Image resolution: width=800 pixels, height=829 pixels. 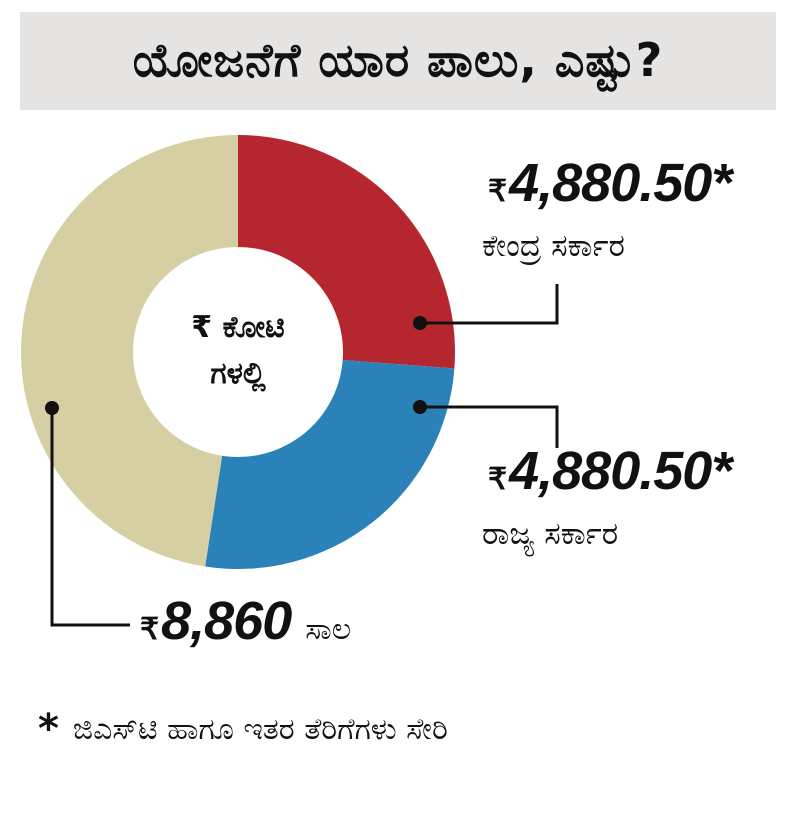 I want to click on footnote: * ಜಿಎಸ್‌ಟಿ ಹಾಗೂ ಇತರ ತೆರಿಗೆಗಳು ಸೇರಿ, so click(x=243, y=729).